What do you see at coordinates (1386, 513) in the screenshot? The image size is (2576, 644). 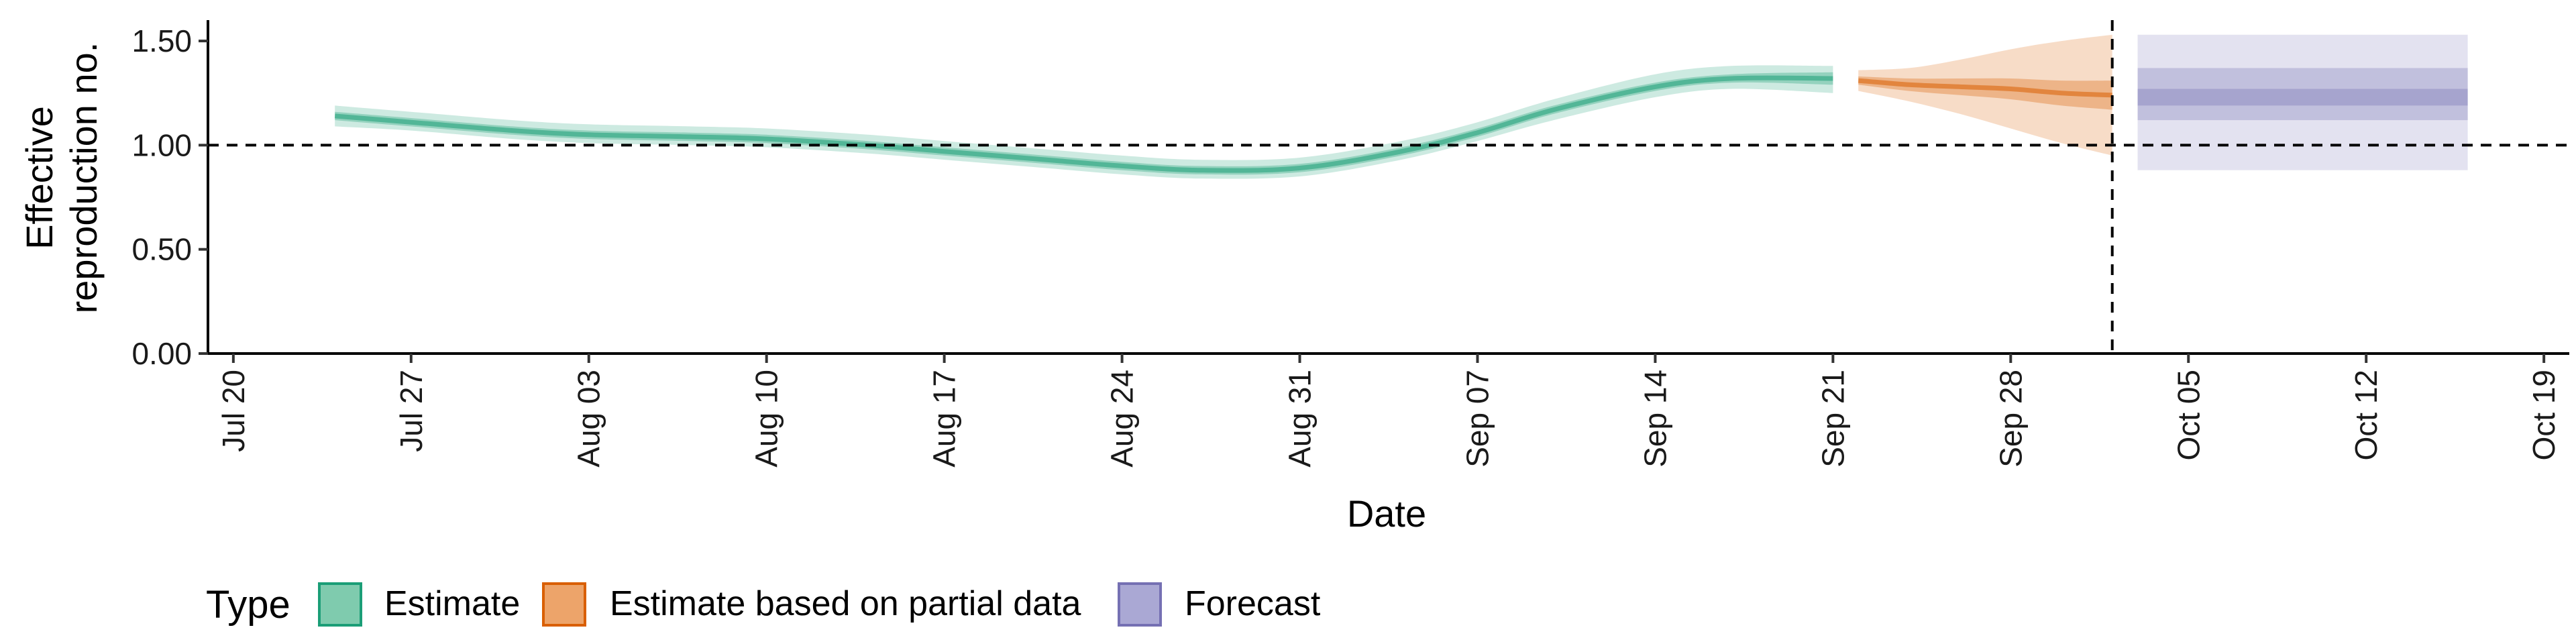 I see `x-axis-title: Date` at bounding box center [1386, 513].